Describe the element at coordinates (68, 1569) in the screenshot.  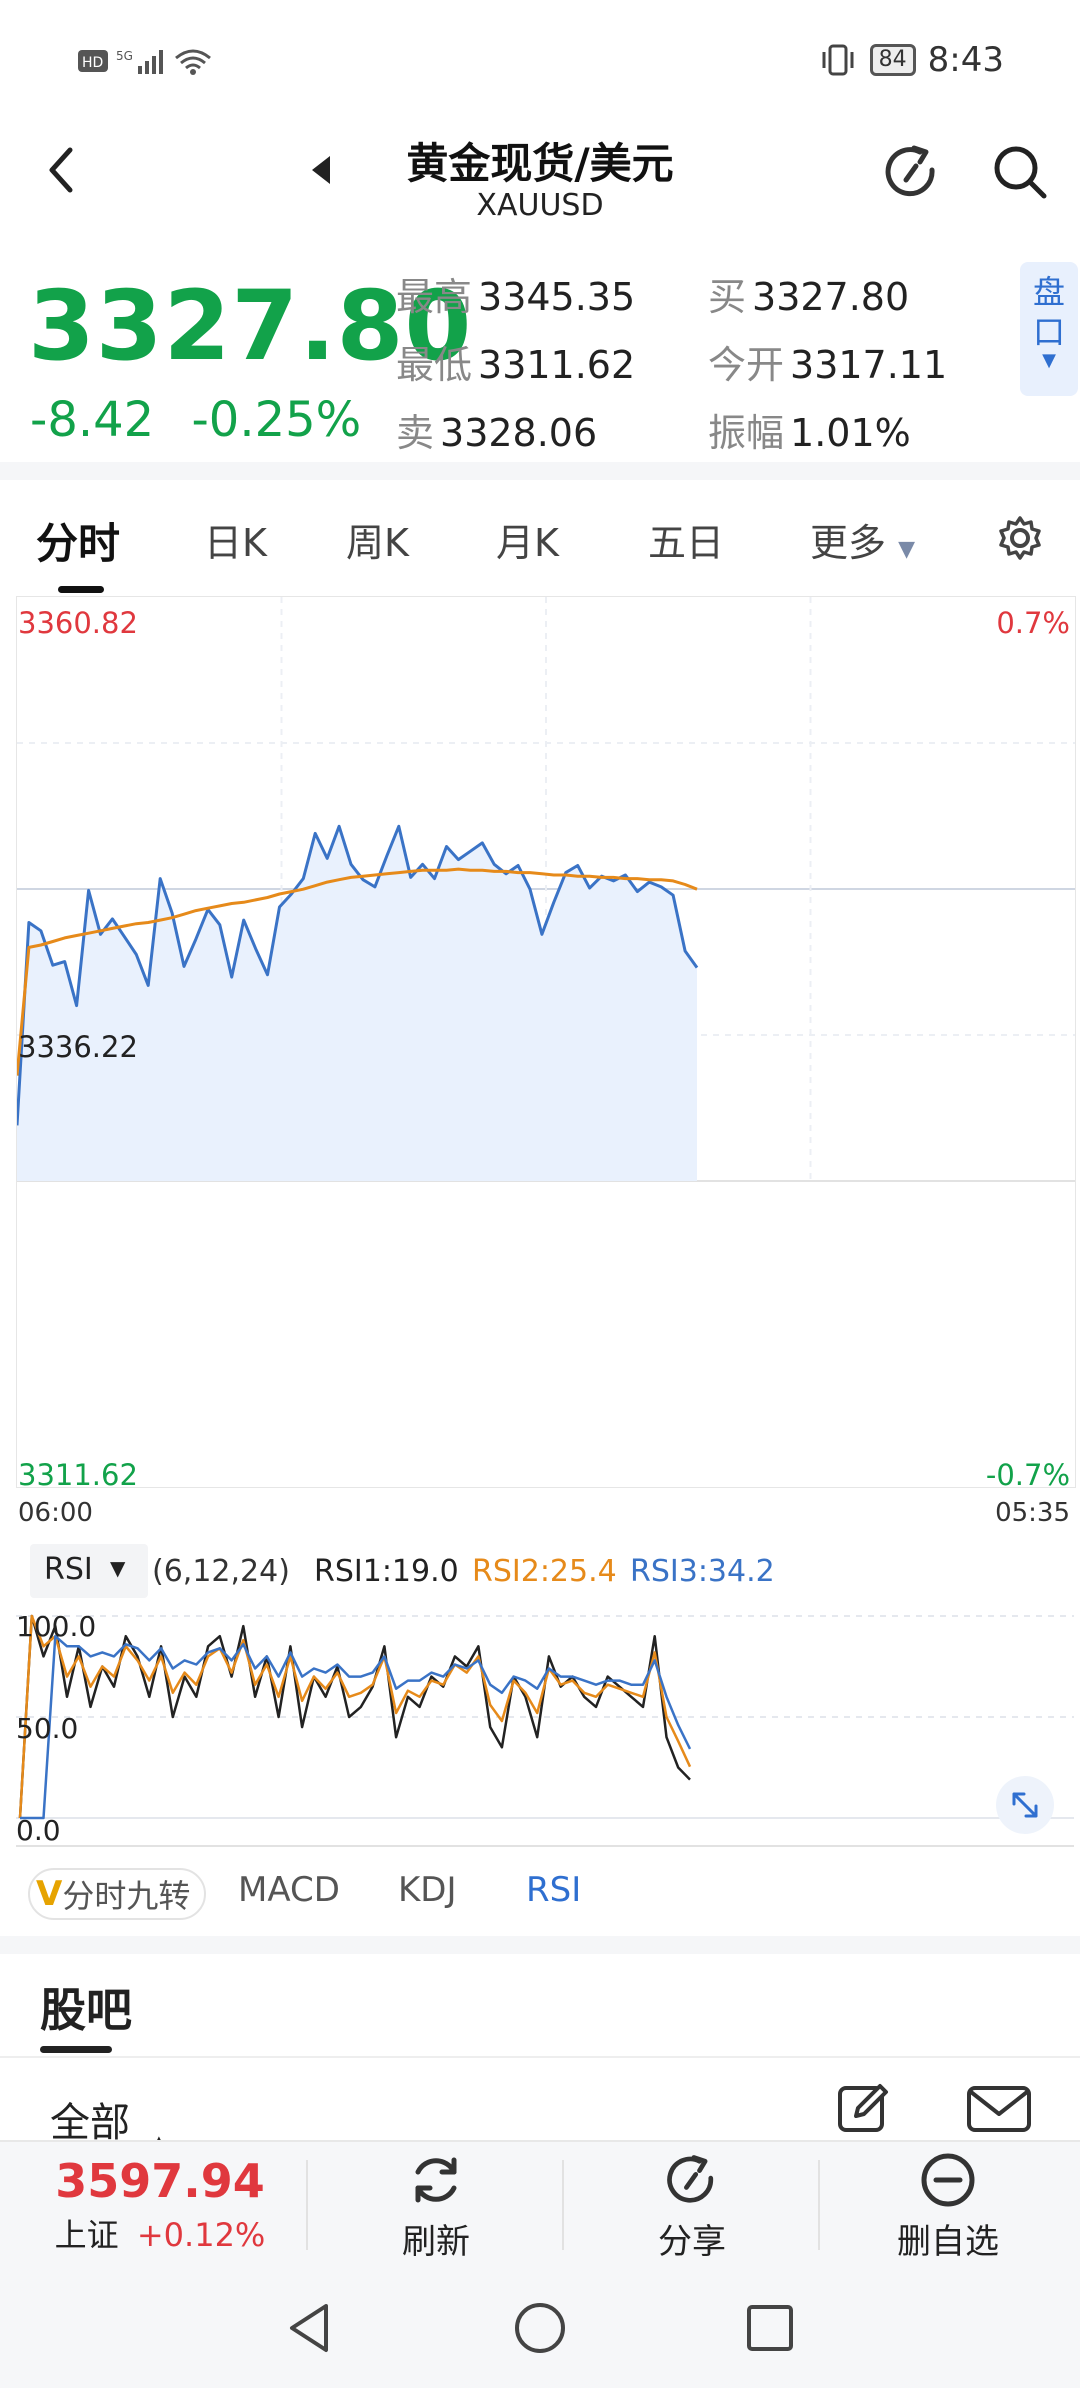
I see `indicator-selector-label: RSI` at that location.